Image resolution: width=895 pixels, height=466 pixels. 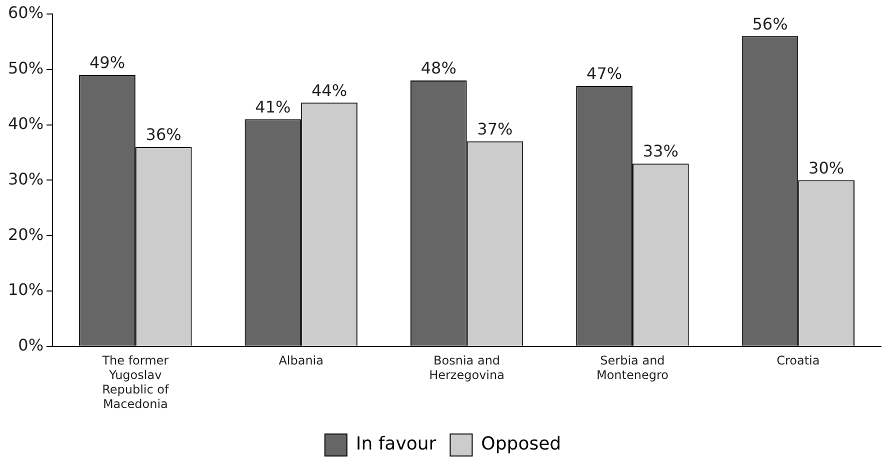 I want to click on data-label: 49%, so click(x=107, y=62).